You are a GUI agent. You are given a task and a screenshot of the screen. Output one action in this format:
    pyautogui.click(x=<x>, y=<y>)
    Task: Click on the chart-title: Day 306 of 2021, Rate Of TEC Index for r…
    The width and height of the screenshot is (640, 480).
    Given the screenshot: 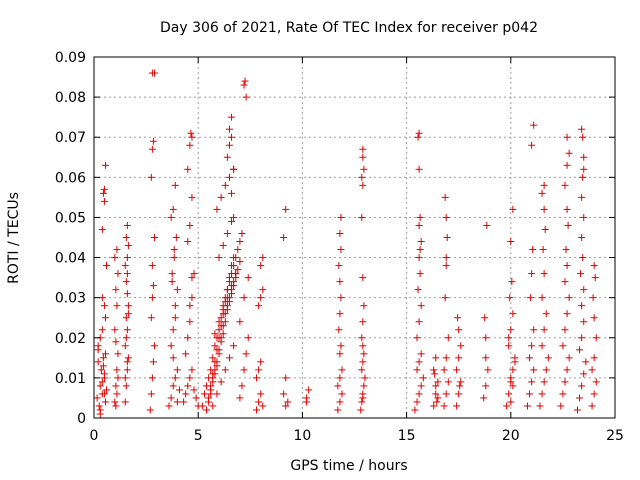 What is the action you would take?
    pyautogui.click(x=349, y=28)
    